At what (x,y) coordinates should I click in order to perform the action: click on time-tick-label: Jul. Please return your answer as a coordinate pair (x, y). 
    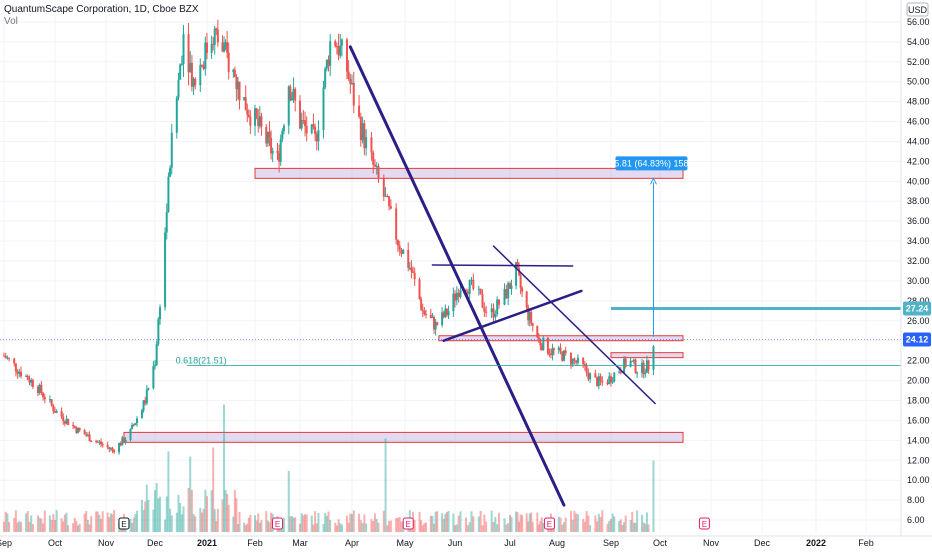
    Looking at the image, I should click on (510, 543).